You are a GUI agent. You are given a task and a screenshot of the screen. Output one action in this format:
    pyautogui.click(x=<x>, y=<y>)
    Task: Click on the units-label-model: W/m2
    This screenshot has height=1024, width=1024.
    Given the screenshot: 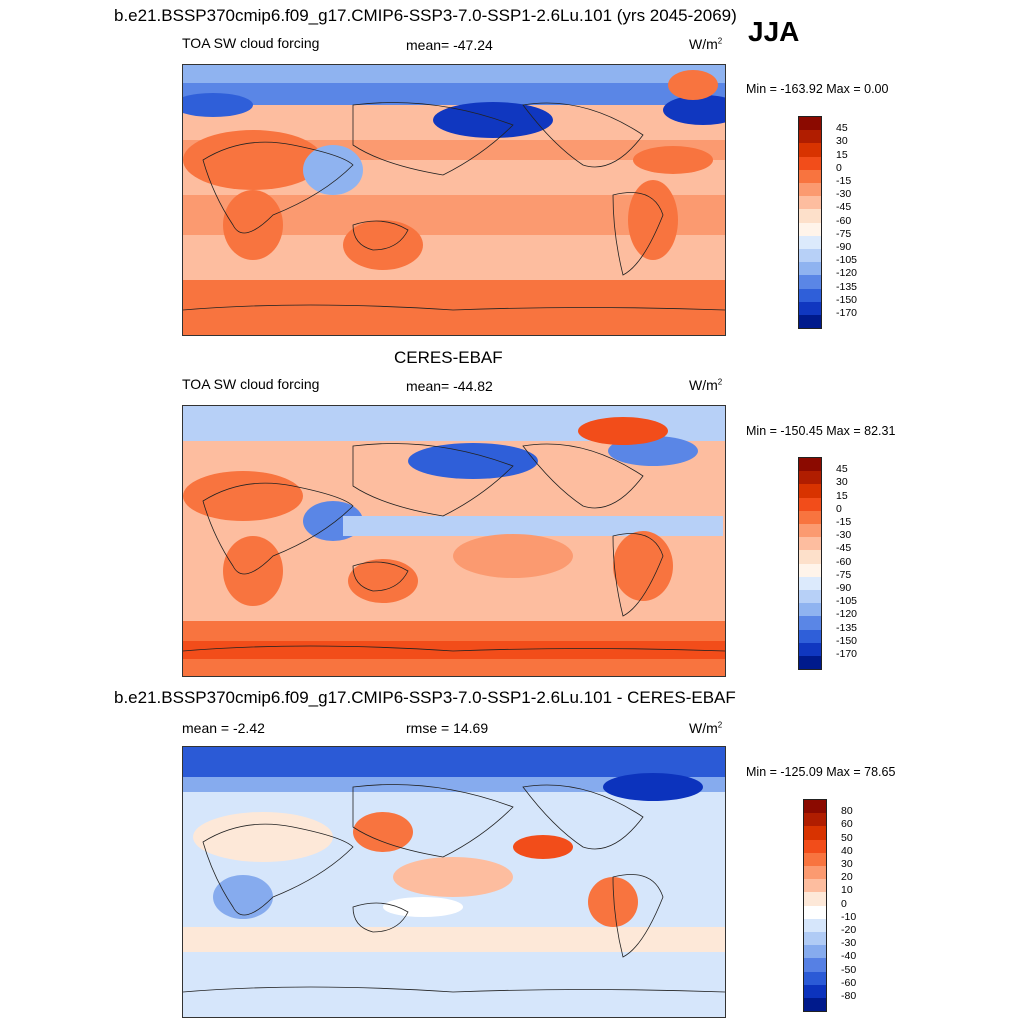 What is the action you would take?
    pyautogui.click(x=706, y=44)
    